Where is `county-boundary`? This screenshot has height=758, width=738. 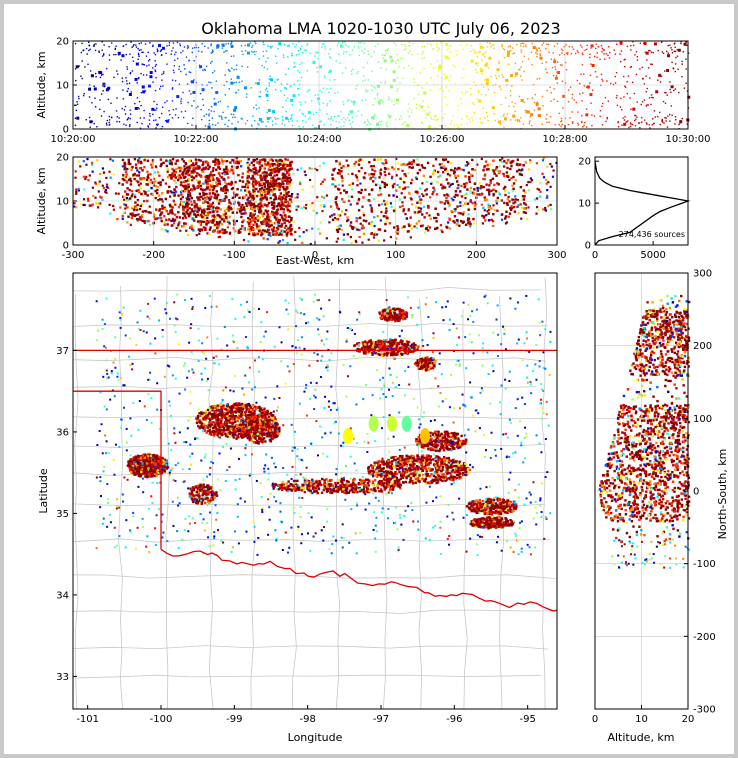 county-boundary is located at coordinates (309, 505).